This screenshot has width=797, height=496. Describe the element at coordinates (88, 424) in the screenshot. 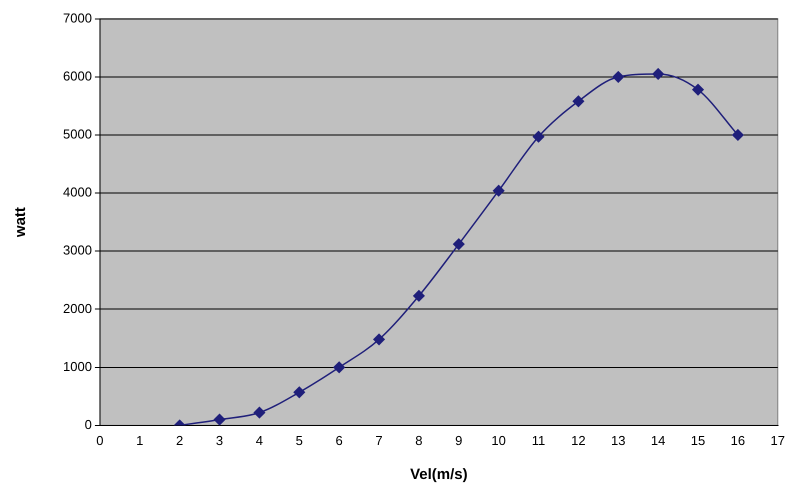

I see `y-tick-label: 0` at that location.